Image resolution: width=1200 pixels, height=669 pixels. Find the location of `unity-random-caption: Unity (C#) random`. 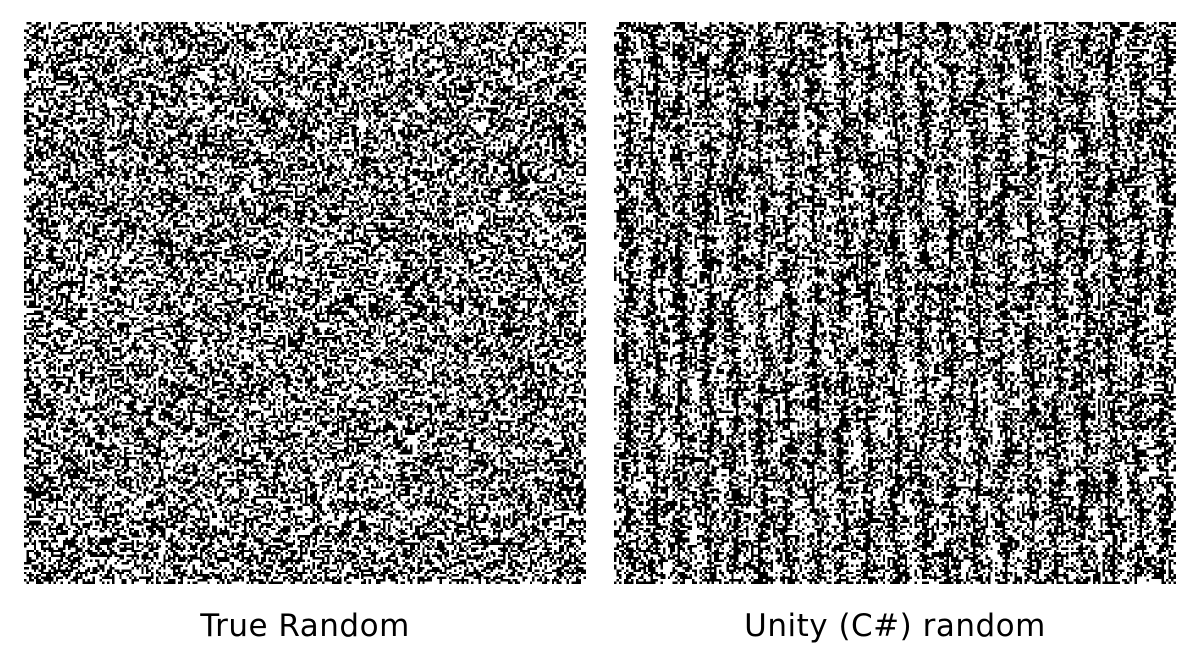

unity-random-caption: Unity (C#) random is located at coordinates (895, 626).